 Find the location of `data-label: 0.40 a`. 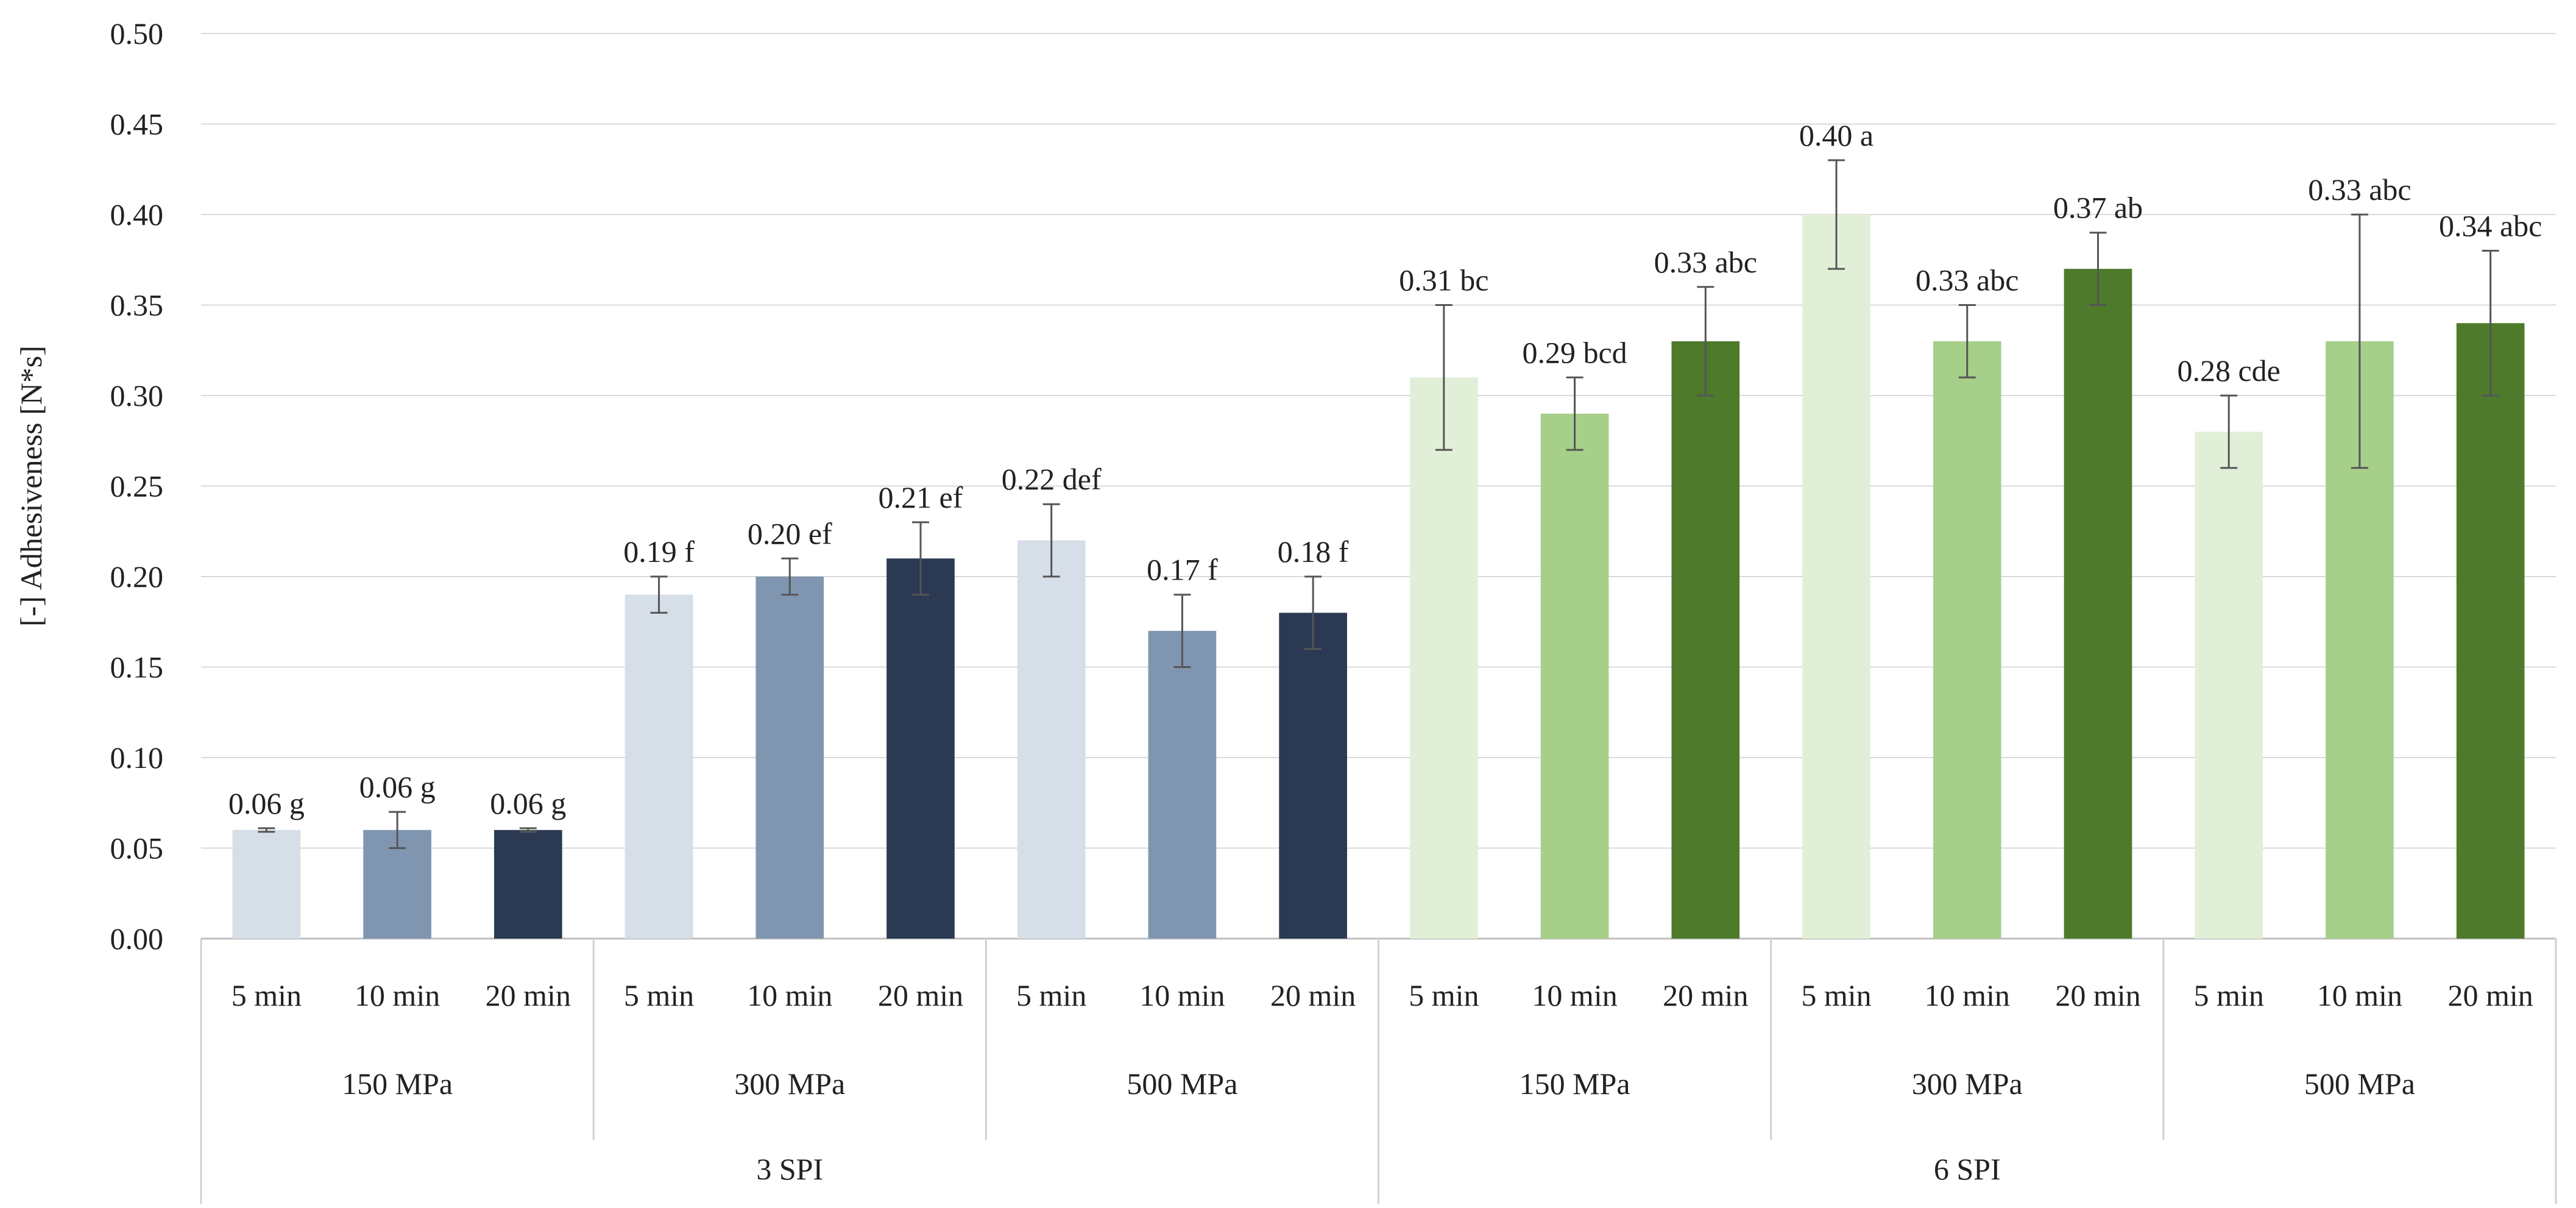

data-label: 0.40 a is located at coordinates (1836, 135).